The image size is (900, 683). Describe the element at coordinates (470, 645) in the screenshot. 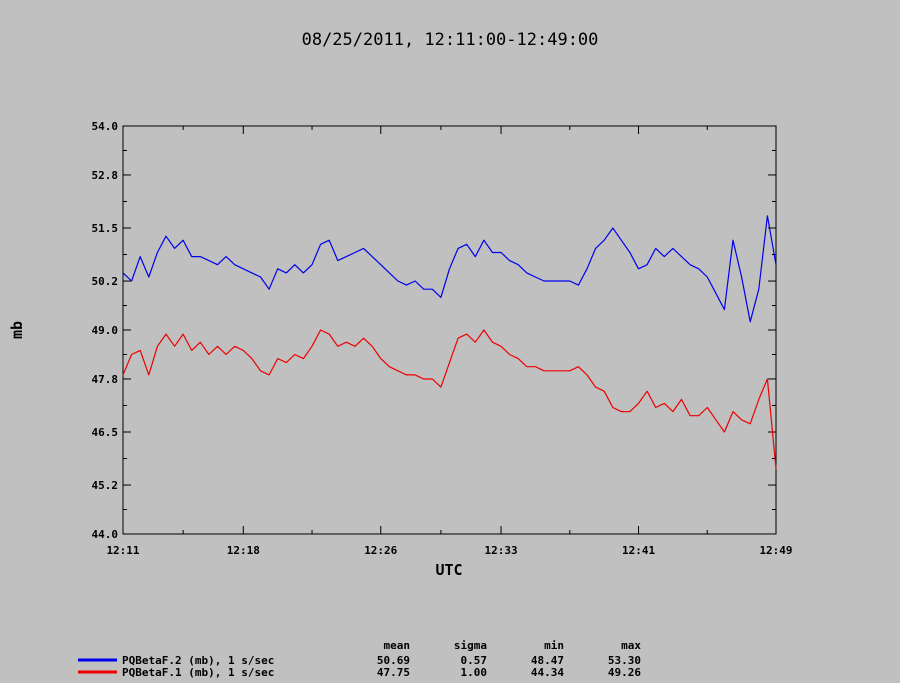

I see `stats-header-sigma: sigma` at that location.